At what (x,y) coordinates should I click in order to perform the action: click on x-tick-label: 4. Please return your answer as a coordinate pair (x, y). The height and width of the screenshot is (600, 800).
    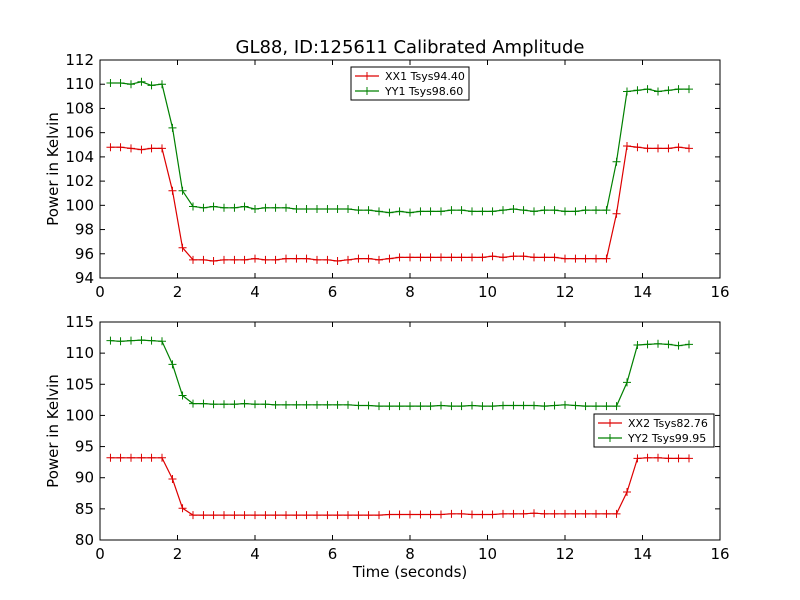
    Looking at the image, I should click on (255, 554).